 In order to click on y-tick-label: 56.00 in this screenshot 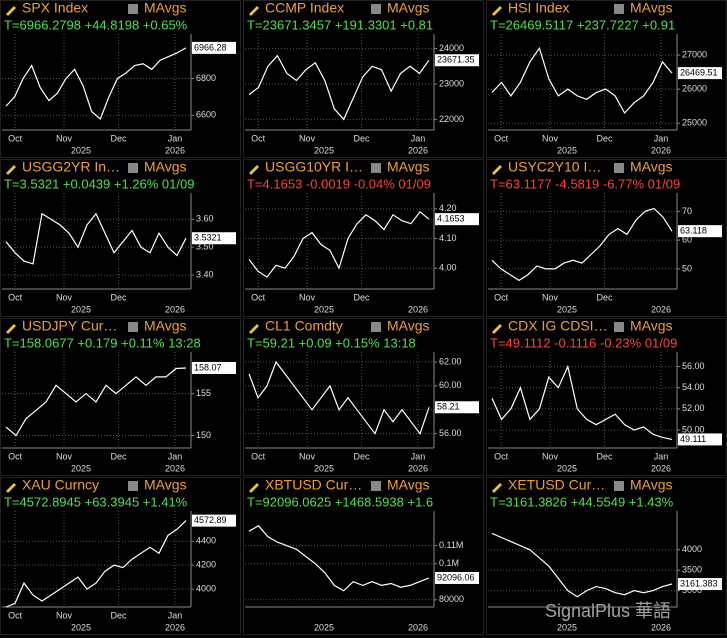, I will do `click(450, 433)`.